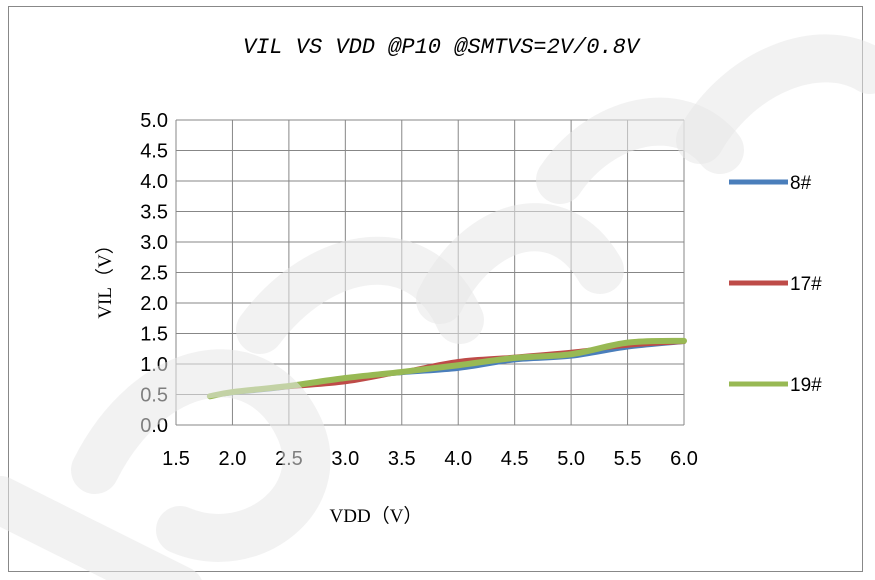  Describe the element at coordinates (515, 459) in the screenshot. I see `x-tick-label: 4.5` at that location.